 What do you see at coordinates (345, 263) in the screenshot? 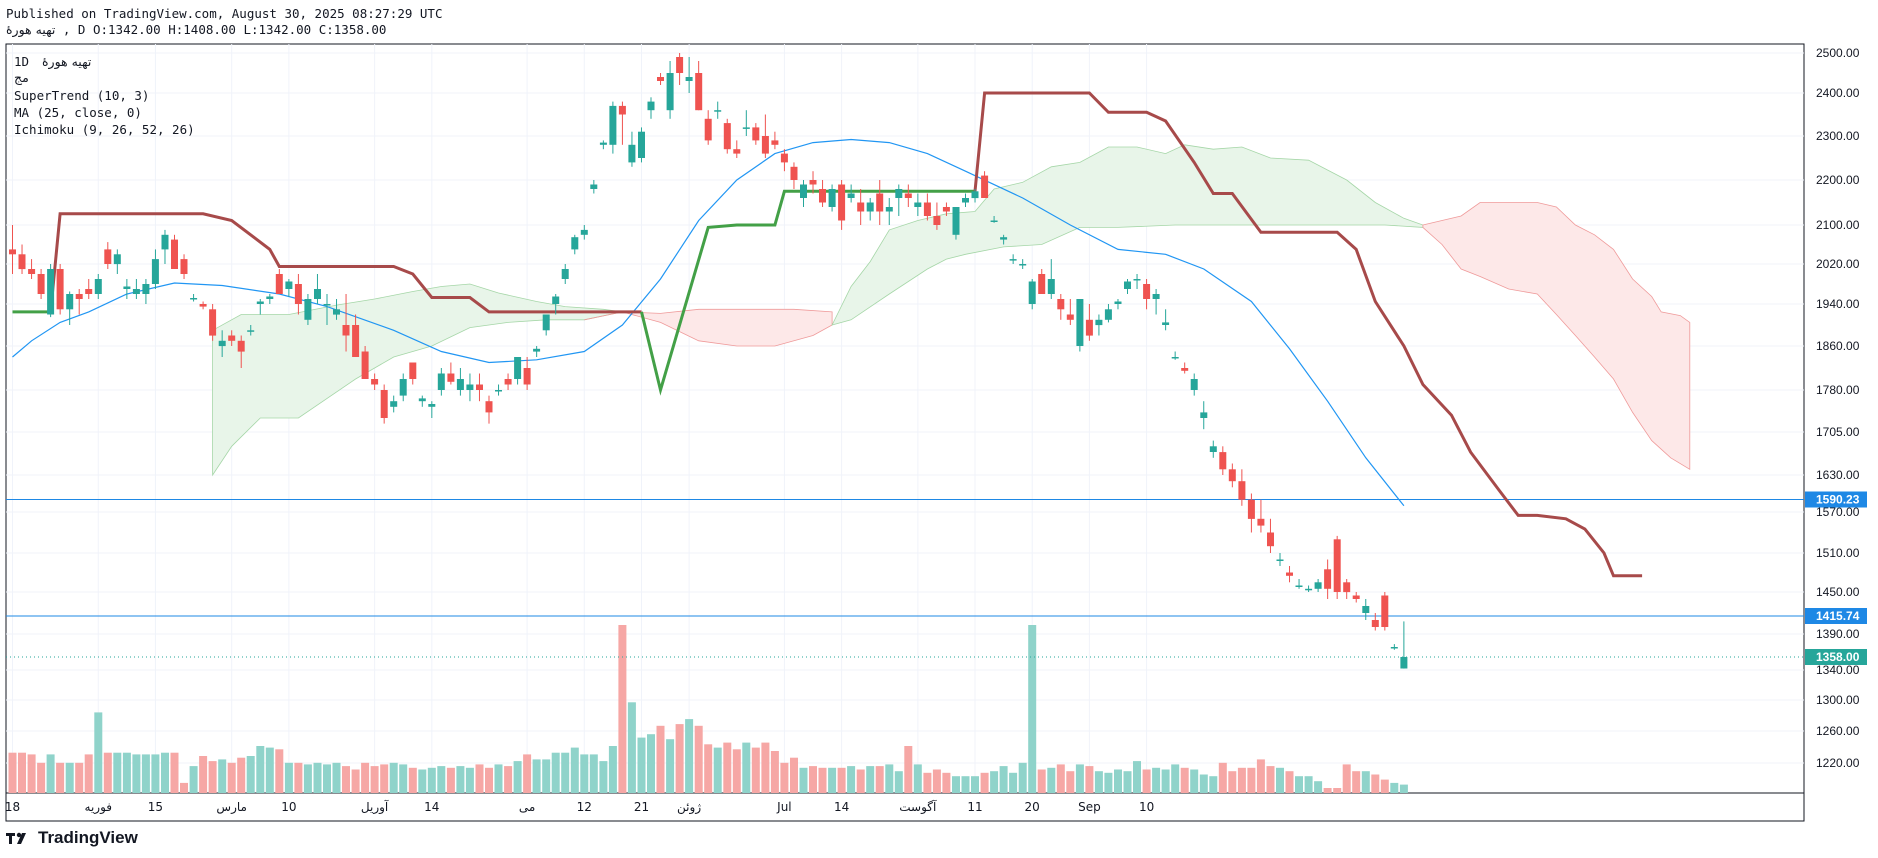
I see `supertrend-down-segment` at bounding box center [345, 263].